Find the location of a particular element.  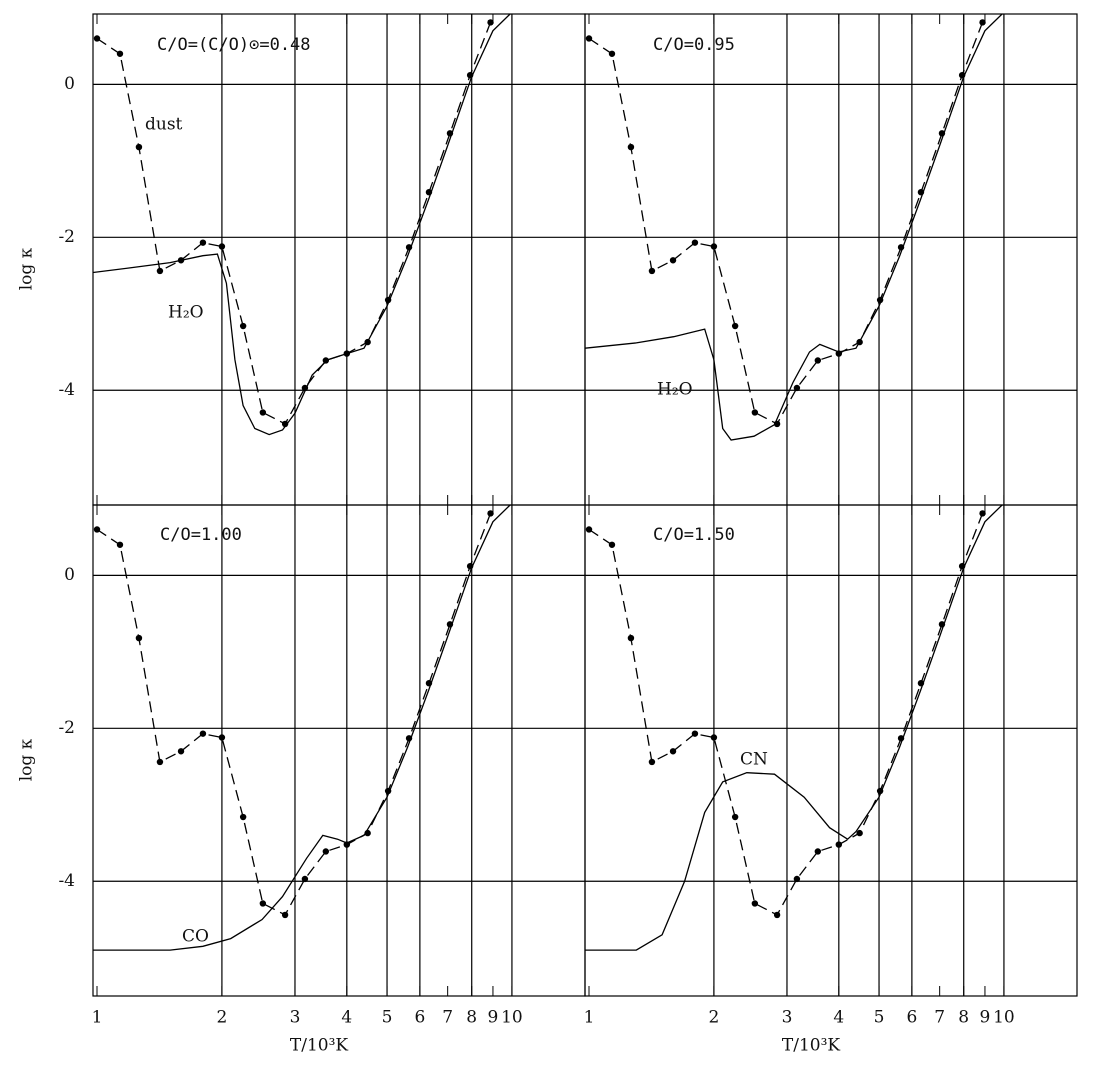

annotation: C/O=1.50 is located at coordinates (694, 535).